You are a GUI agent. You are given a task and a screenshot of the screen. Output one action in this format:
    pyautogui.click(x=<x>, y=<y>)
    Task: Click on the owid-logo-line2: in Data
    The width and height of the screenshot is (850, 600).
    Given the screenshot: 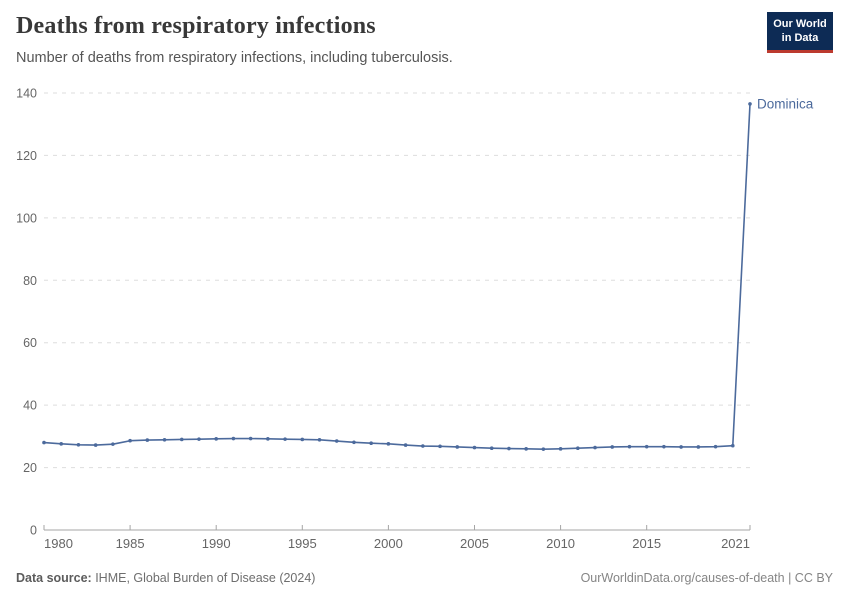 What is the action you would take?
    pyautogui.click(x=800, y=38)
    